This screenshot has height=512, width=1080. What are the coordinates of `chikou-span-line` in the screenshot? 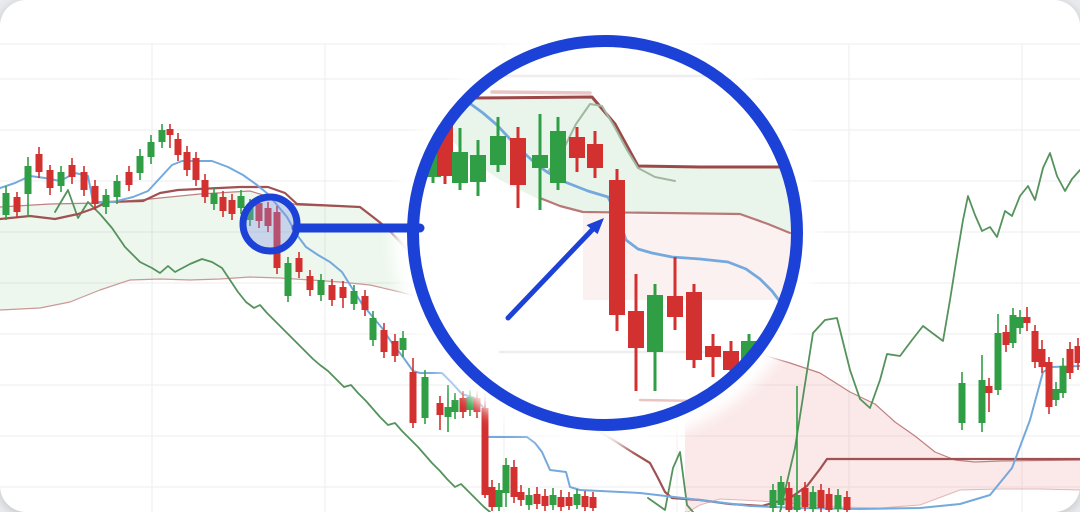 It's located at (670, 481).